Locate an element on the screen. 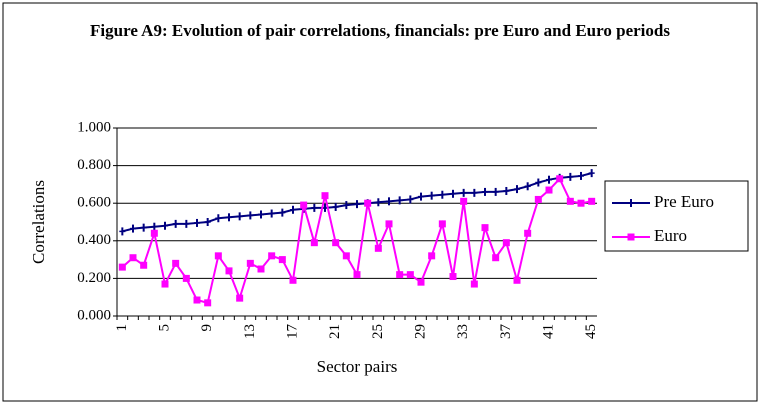 The image size is (763, 405). y-tick-label: 1.000 is located at coordinates (94, 127).